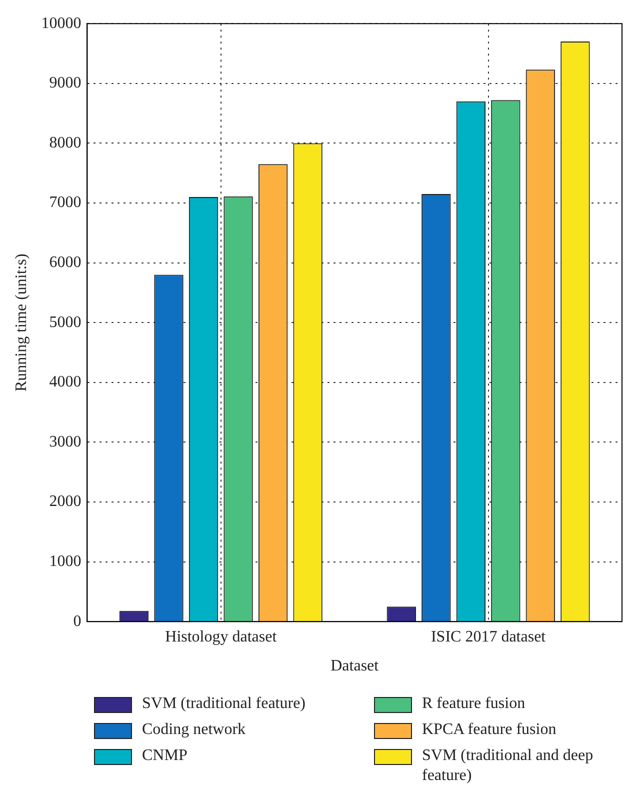 The image size is (634, 799). I want to click on y-tick-label: 2000, so click(65, 501).